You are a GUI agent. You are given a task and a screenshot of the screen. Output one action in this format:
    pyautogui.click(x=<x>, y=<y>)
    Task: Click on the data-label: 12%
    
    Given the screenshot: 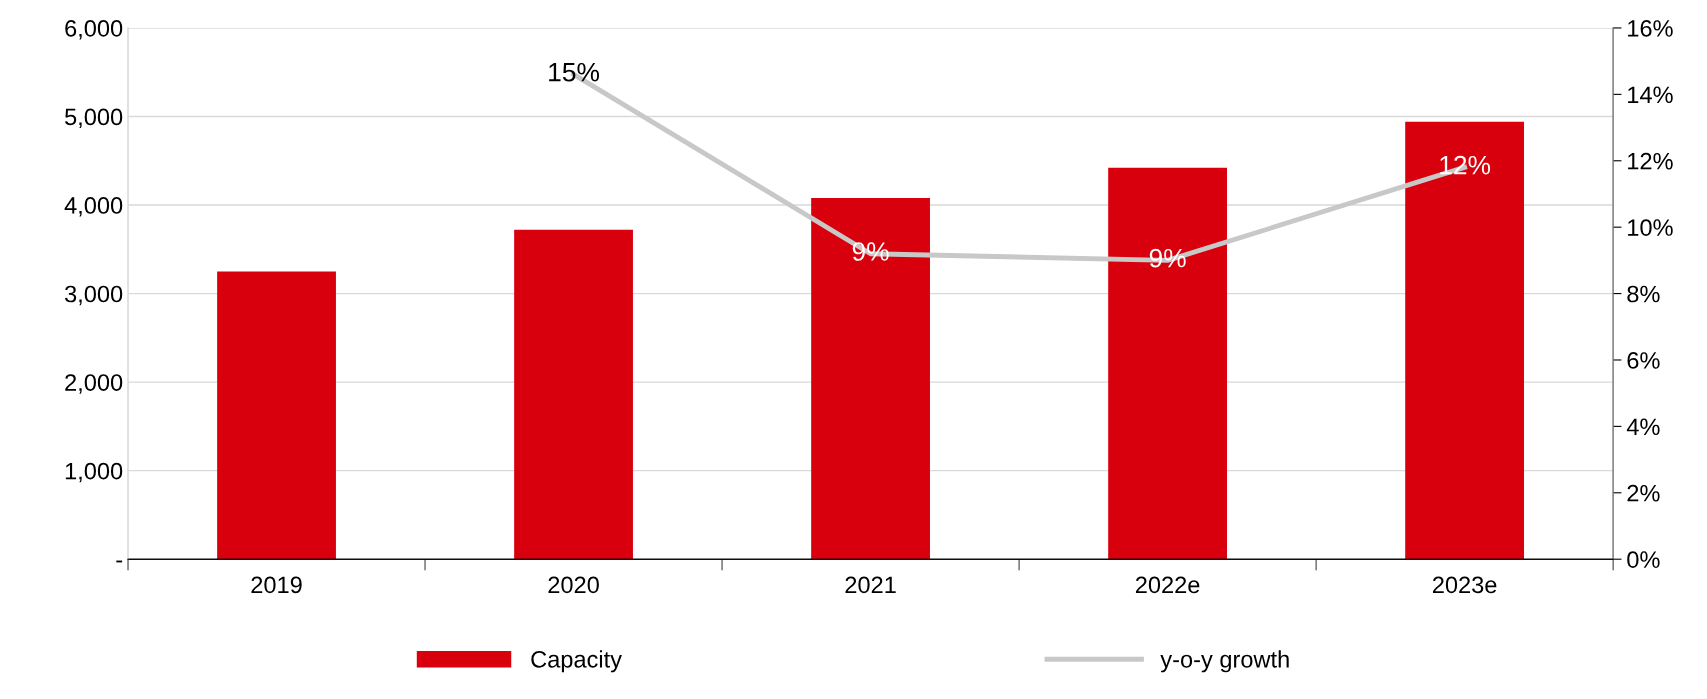 What is the action you would take?
    pyautogui.click(x=1465, y=165)
    